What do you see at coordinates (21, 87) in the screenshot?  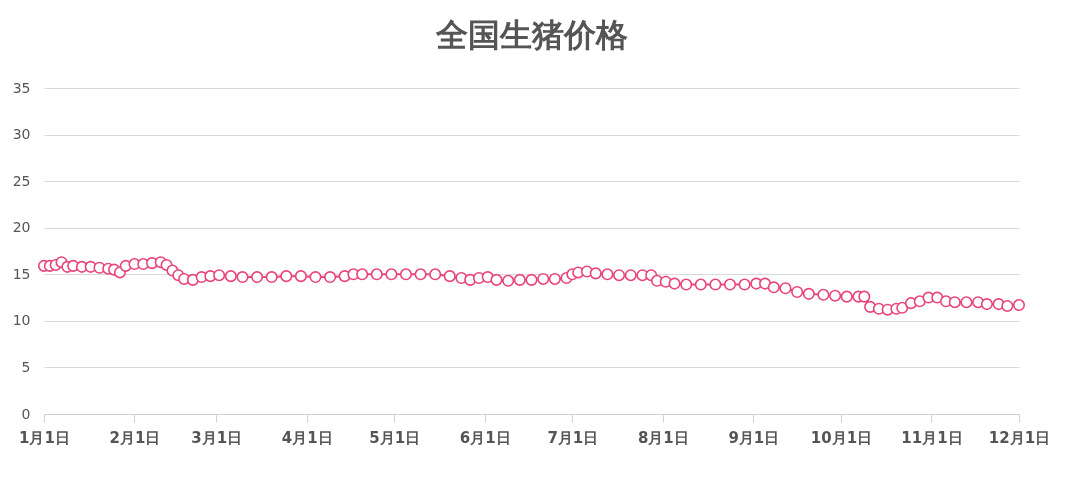 I see `y-tick-label: 35` at bounding box center [21, 87].